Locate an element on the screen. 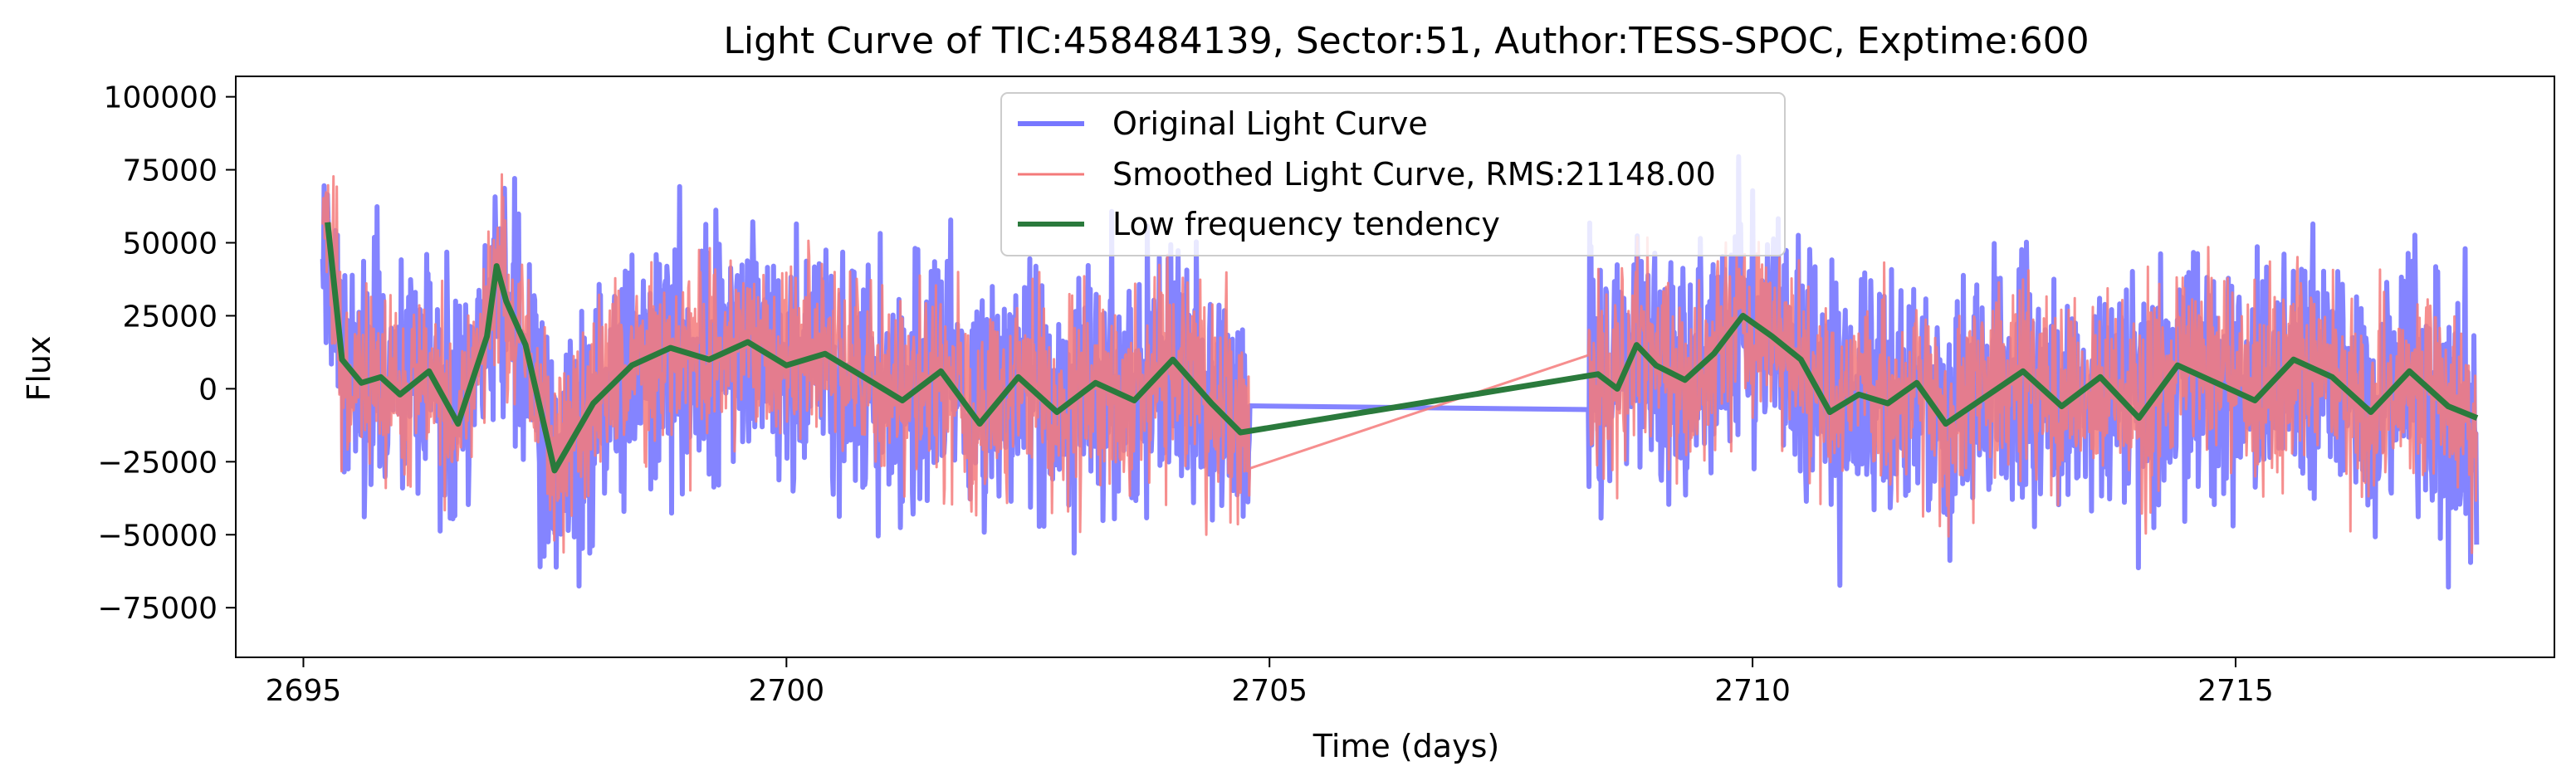 The width and height of the screenshot is (2576, 781). y-tick-label: 100000 is located at coordinates (161, 98).